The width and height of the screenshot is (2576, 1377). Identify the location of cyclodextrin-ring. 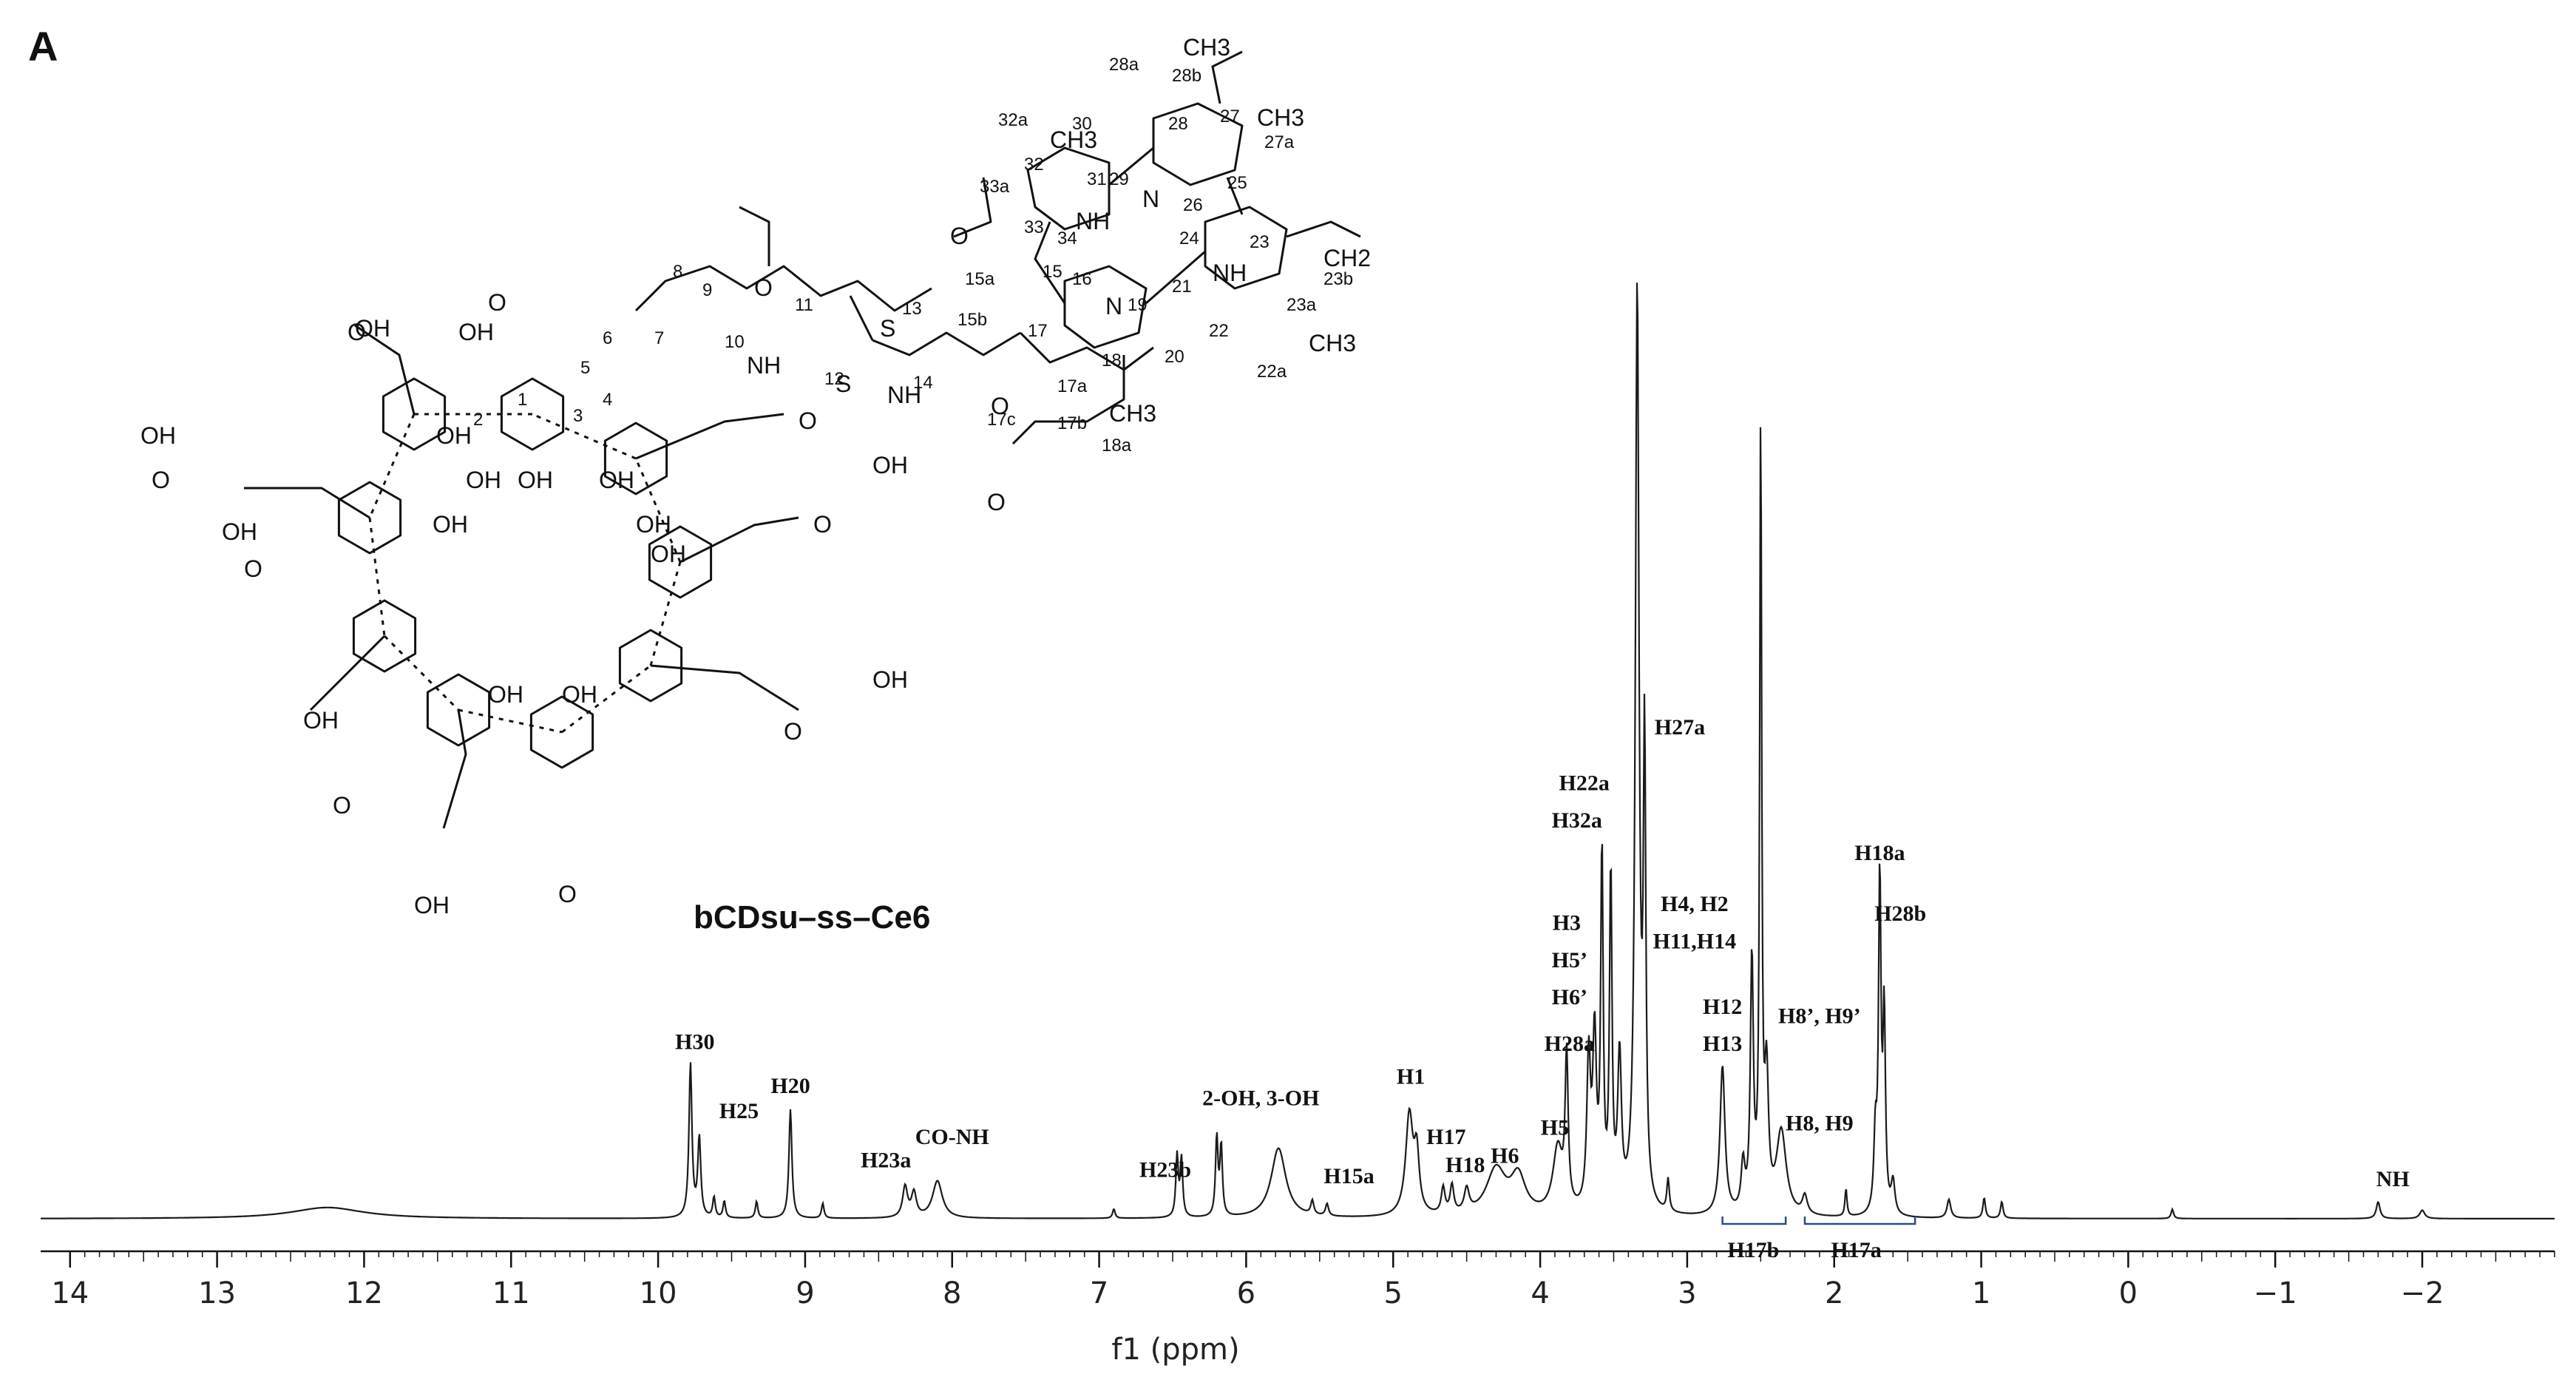
(521, 576).